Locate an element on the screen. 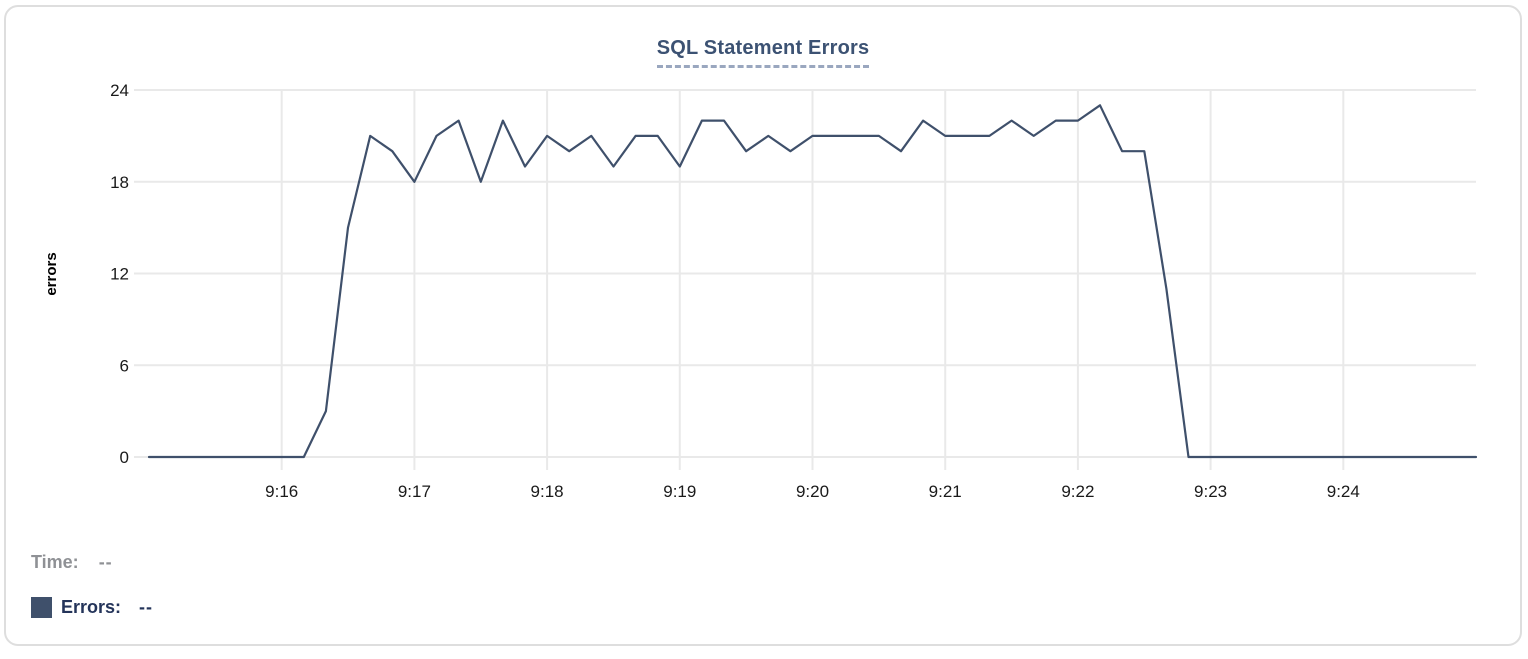  hover-readout: Time: -- Errors: -- is located at coordinates (92, 593).